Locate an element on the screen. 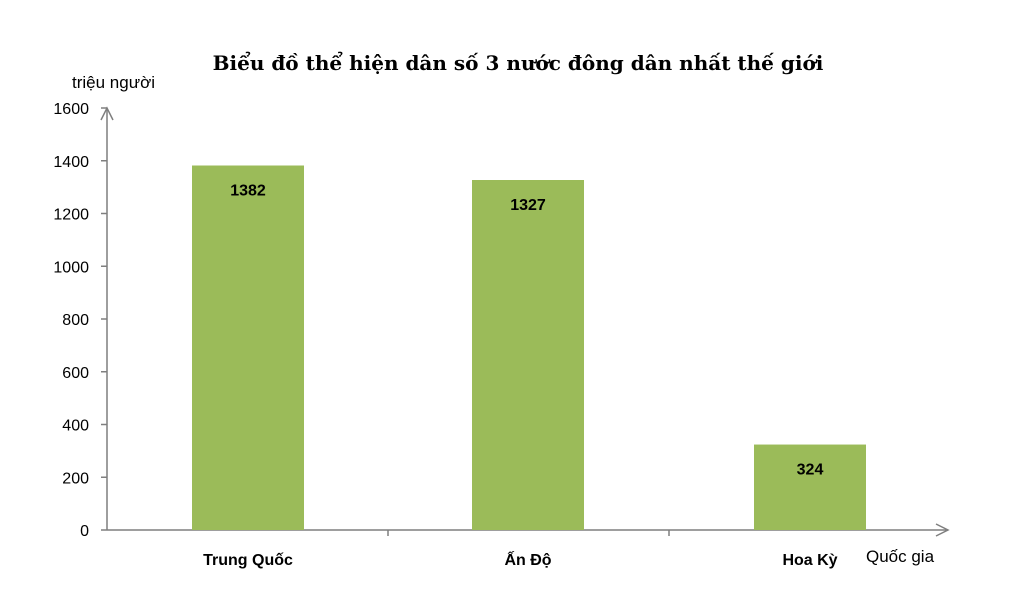 The height and width of the screenshot is (606, 1024). y-tick-label: 1600 is located at coordinates (71, 109).